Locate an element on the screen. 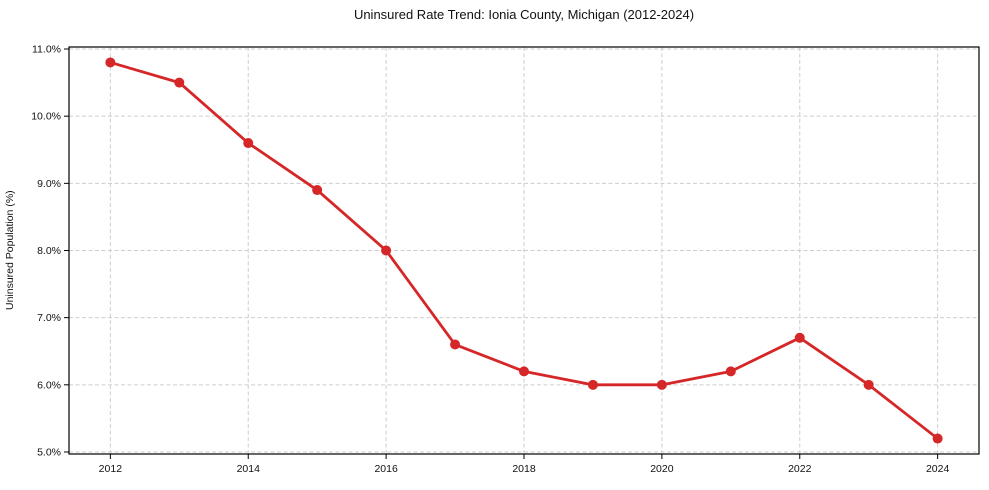 This screenshot has width=989, height=490. x-tick-label: 2024 is located at coordinates (938, 469).